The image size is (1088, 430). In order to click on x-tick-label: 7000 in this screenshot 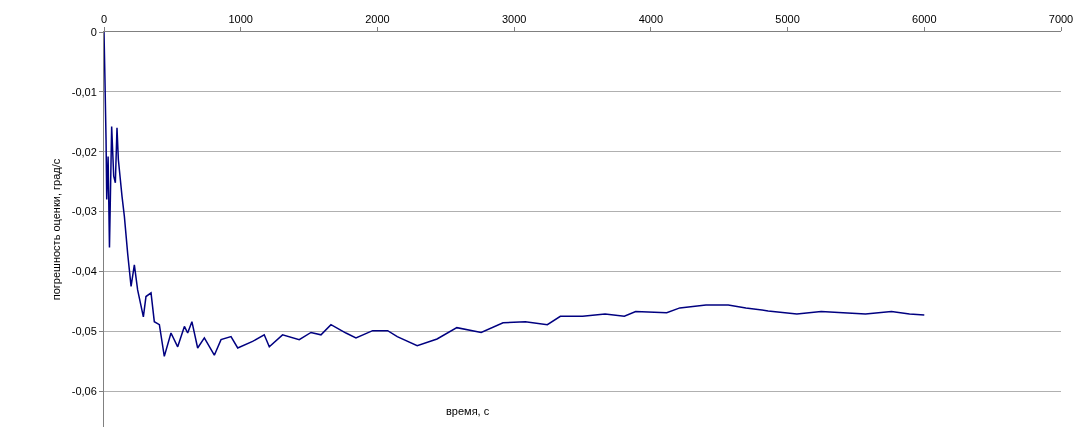, I will do `click(1061, 18)`.